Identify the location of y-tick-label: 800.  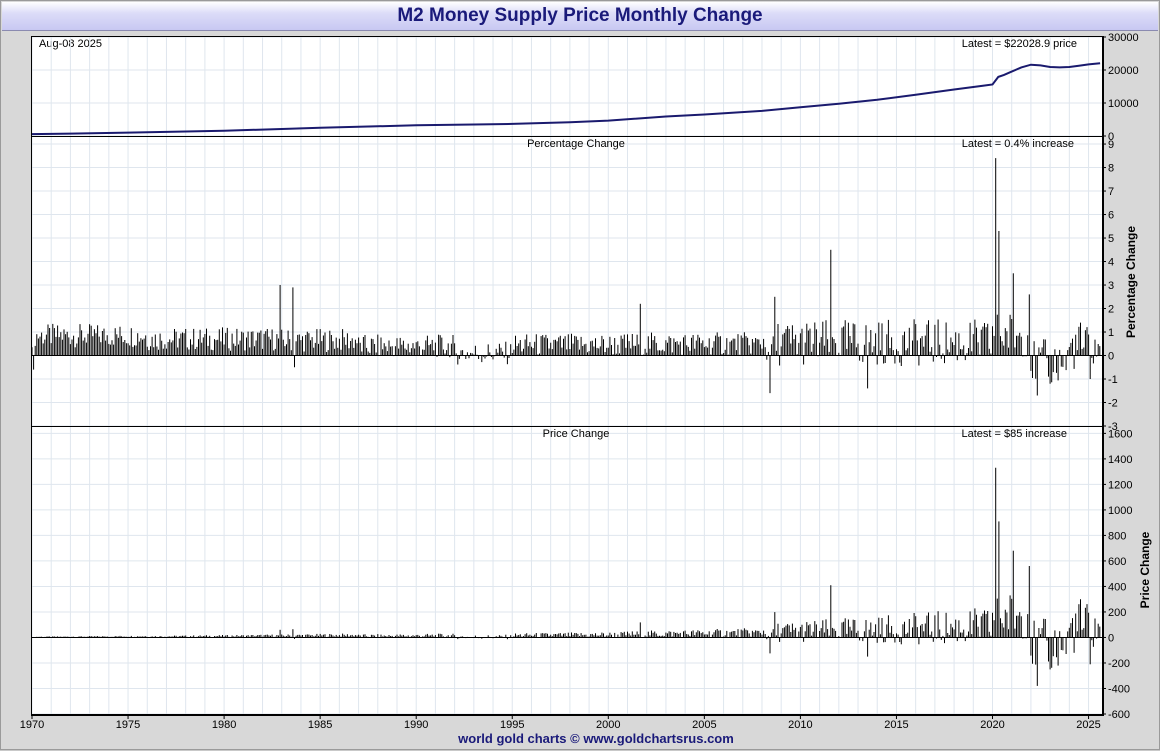
(1117, 536).